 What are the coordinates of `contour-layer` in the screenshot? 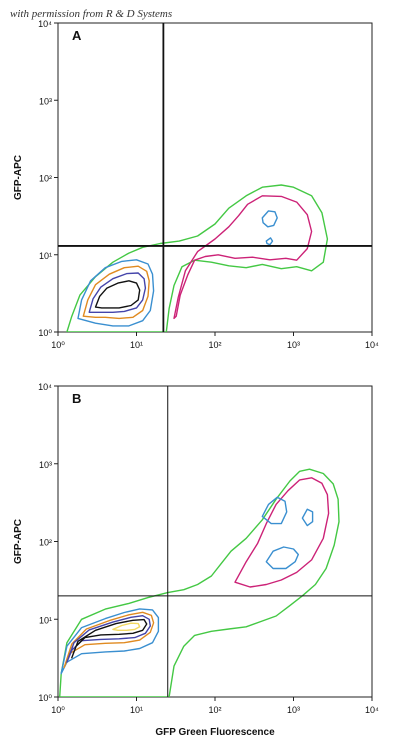 It's located at (197, 258).